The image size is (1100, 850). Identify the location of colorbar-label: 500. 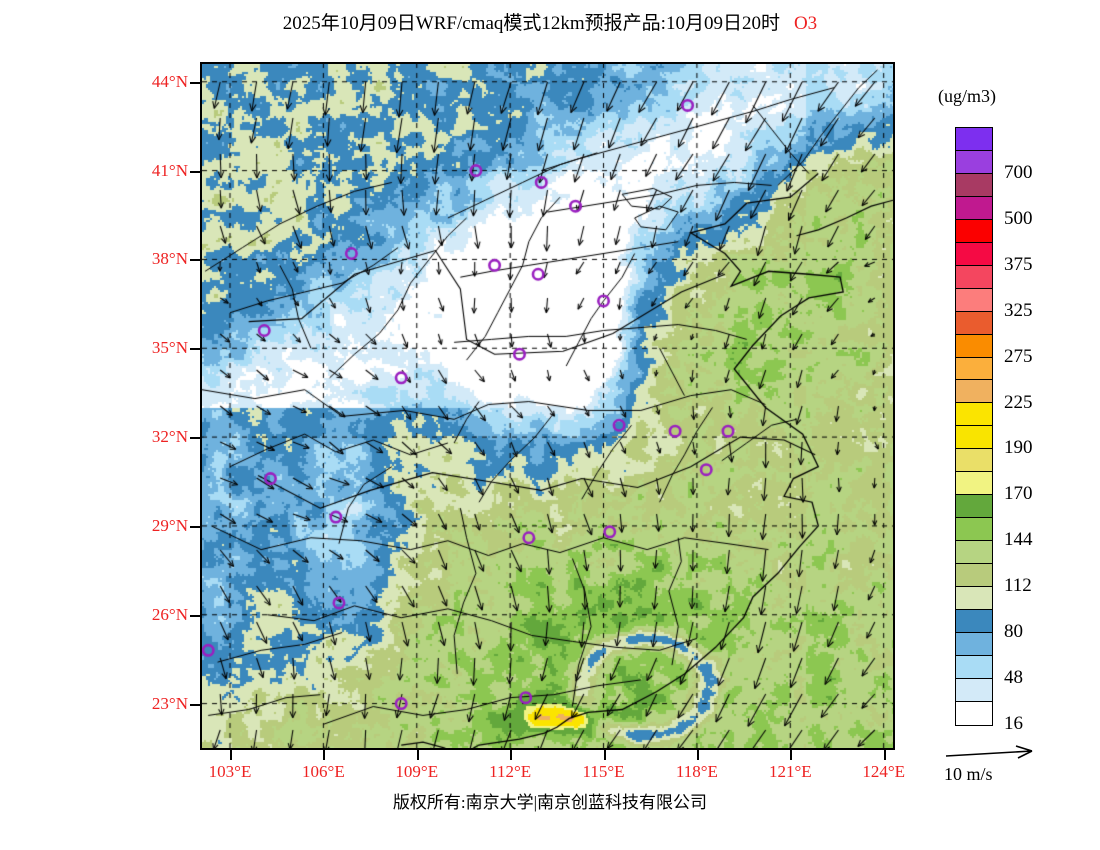
(1018, 218).